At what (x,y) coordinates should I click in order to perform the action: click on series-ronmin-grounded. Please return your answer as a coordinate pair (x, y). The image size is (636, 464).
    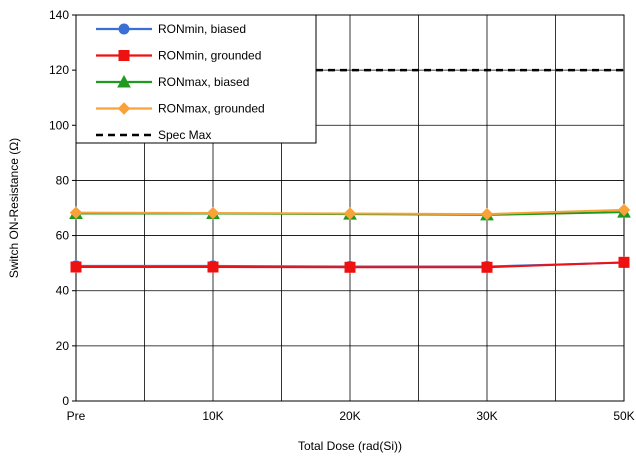
    Looking at the image, I should click on (350, 265).